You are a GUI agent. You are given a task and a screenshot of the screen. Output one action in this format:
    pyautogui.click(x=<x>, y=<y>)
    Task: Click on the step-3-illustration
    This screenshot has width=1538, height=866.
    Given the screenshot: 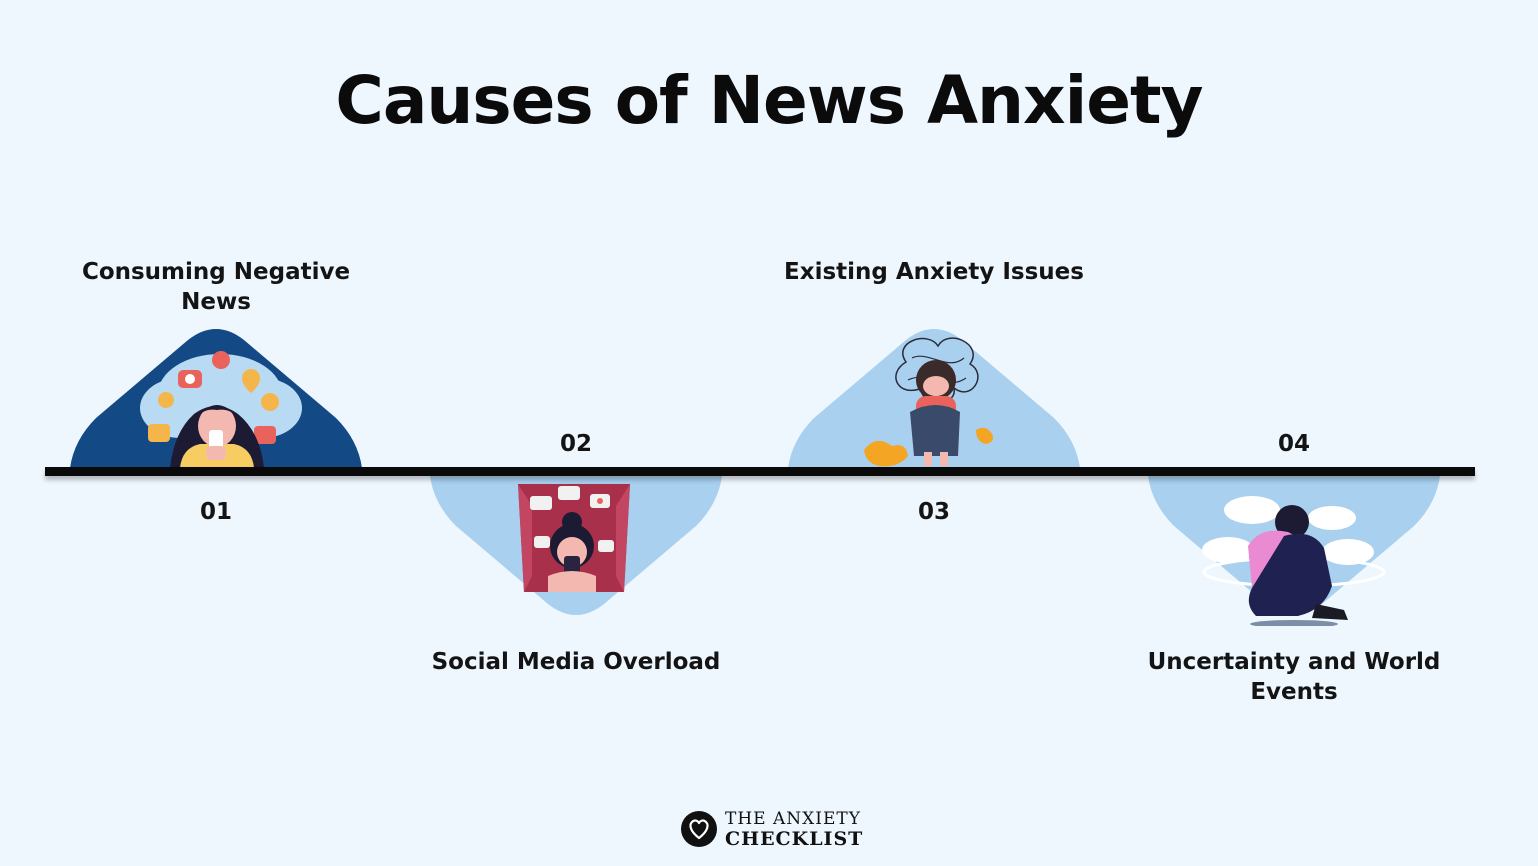 What is the action you would take?
    pyautogui.click(x=934, y=398)
    